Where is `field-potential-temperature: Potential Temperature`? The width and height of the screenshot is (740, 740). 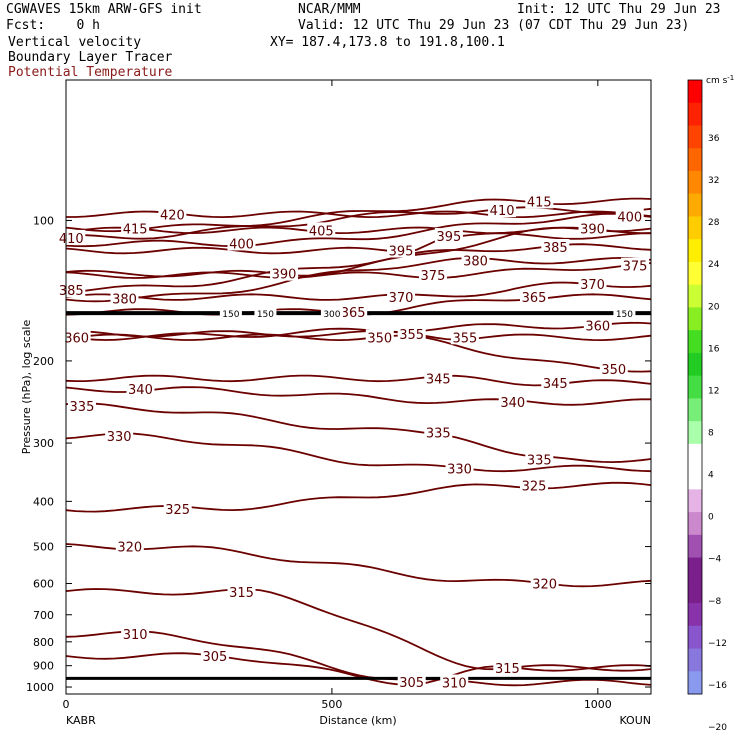 field-potential-temperature: Potential Temperature is located at coordinates (90, 72).